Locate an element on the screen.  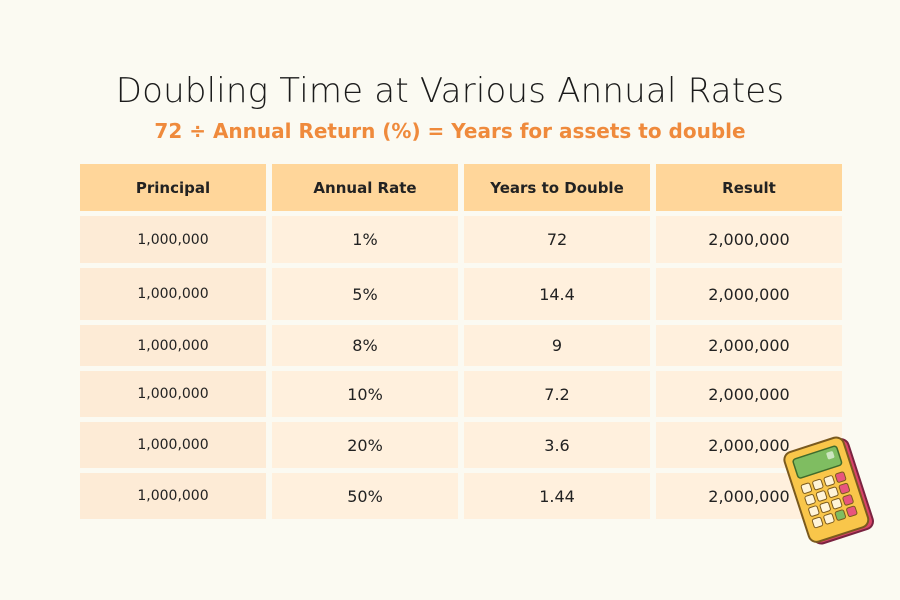
table-cell-years: 7.2 is located at coordinates (557, 394).